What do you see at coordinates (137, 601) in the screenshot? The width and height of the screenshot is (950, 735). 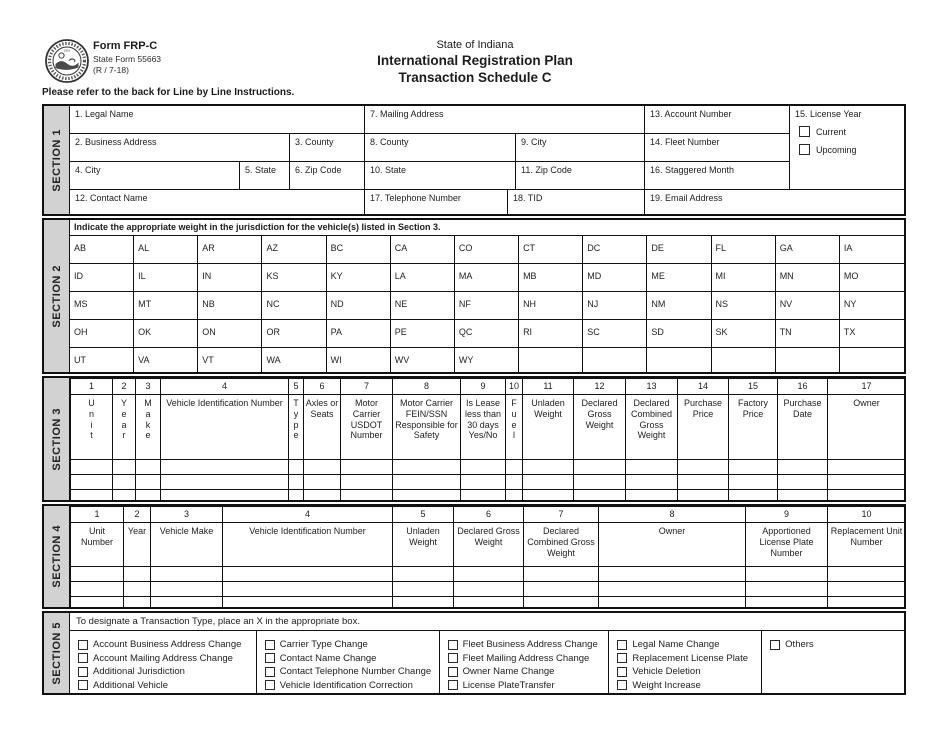 I see `s4-entry-cell-year` at bounding box center [137, 601].